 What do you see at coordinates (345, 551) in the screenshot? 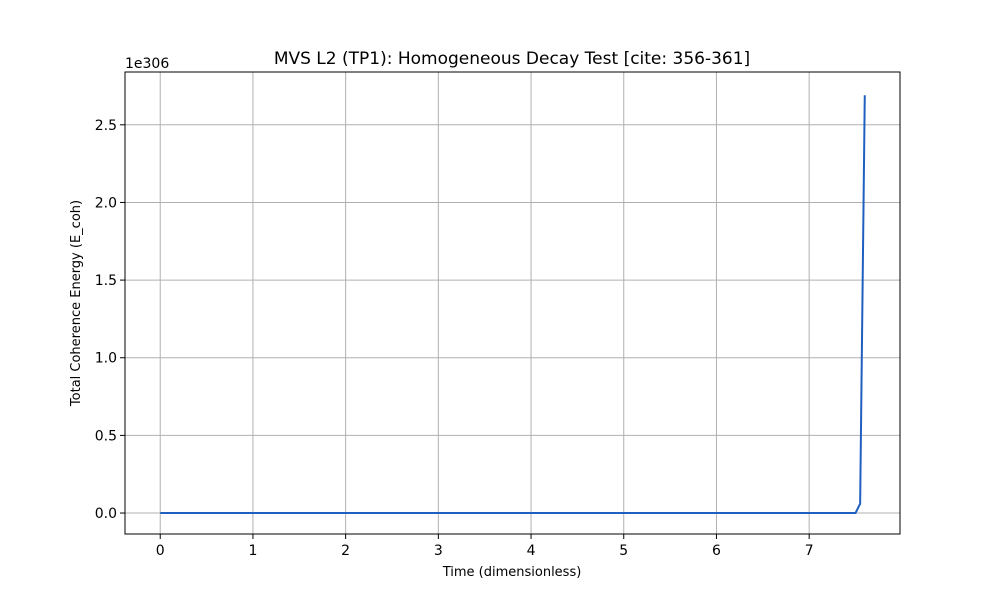
I see `x-tick-label: 2` at bounding box center [345, 551].